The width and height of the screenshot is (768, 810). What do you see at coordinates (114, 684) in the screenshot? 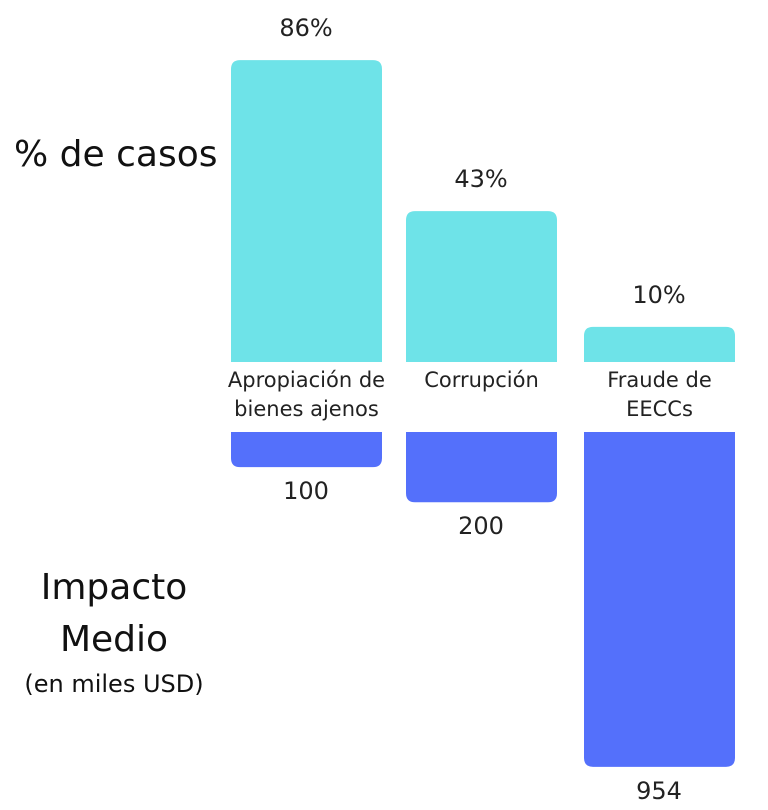
I see `series-subtitle: (en miles USD)` at bounding box center [114, 684].